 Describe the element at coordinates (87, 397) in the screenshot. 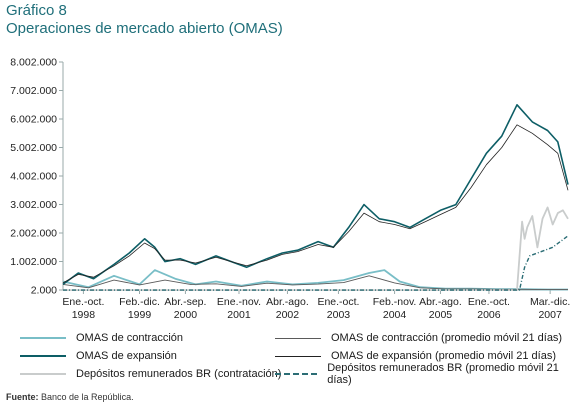

I see `source-text: Banco de la República.` at that location.